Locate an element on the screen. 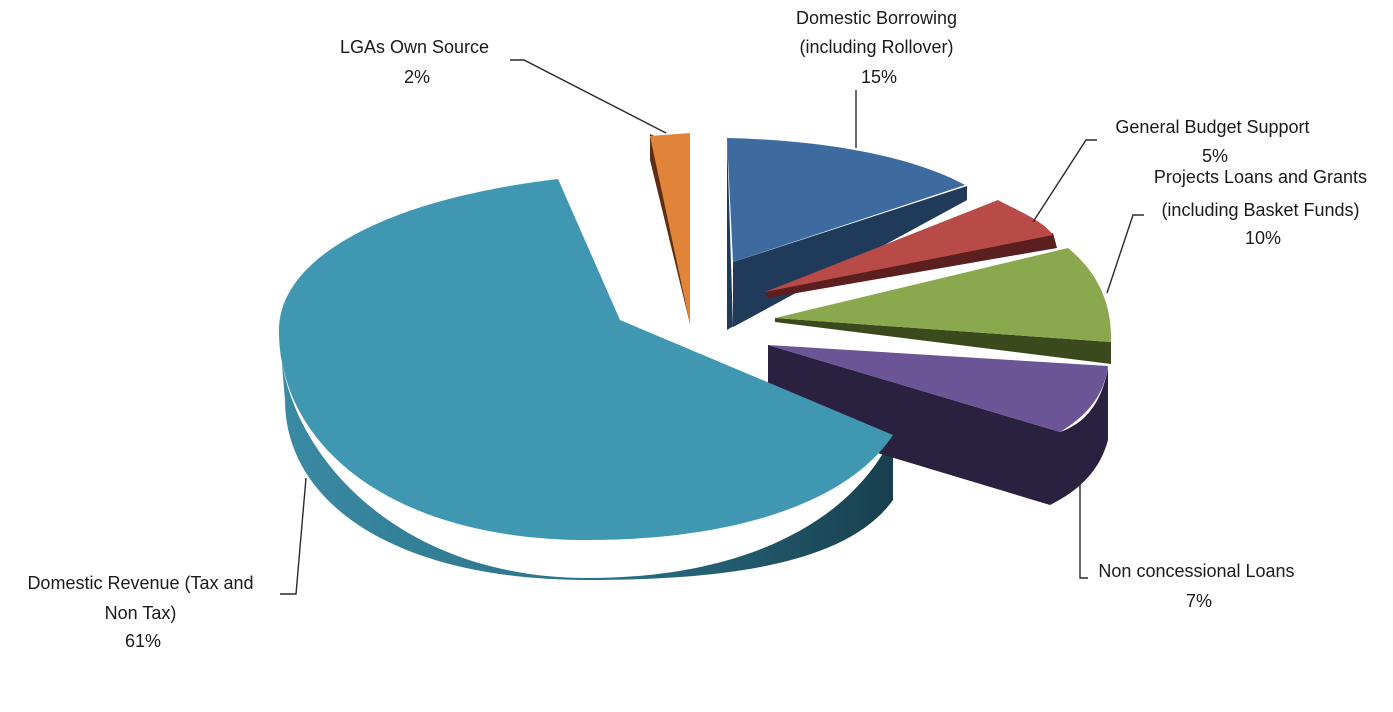 The image size is (1393, 712). slice-side-projects-loans is located at coordinates (943, 341).